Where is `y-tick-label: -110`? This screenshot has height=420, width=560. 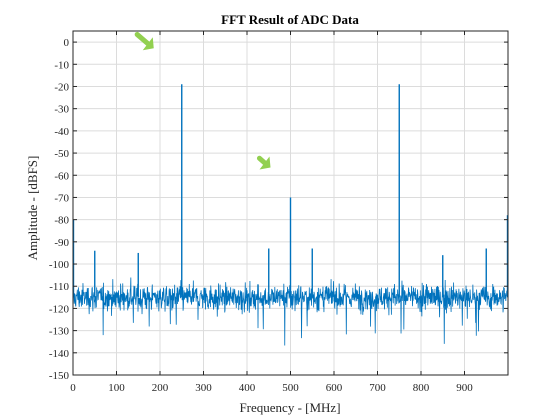 y-tick-label: -110 is located at coordinates (59, 287).